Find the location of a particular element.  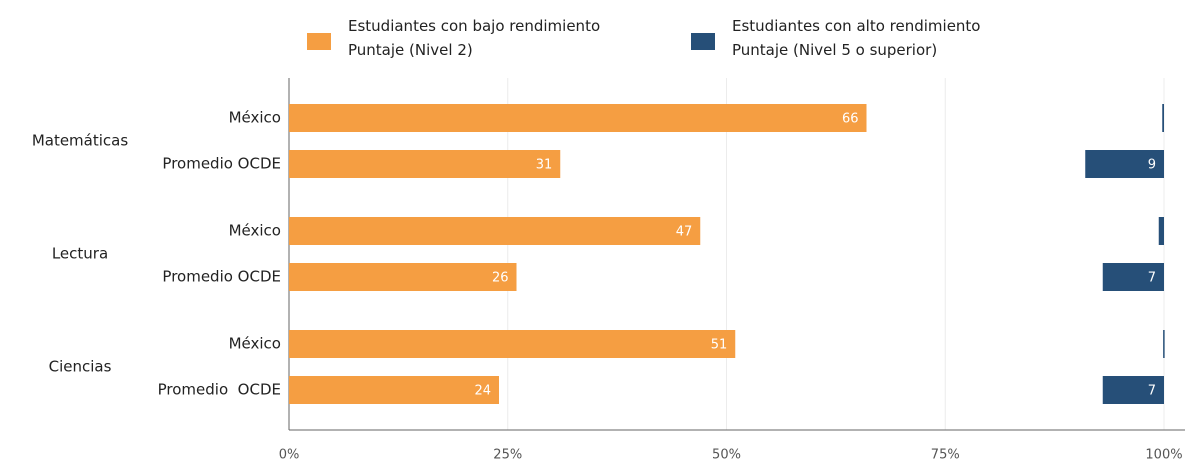

value-label: 9 is located at coordinates (1152, 165).